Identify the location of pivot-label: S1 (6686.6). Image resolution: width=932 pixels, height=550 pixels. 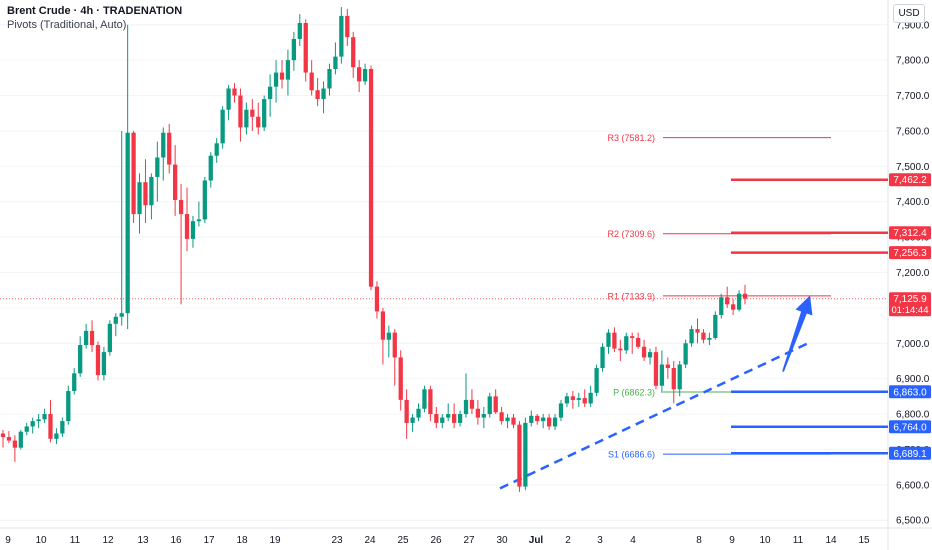
(631, 455).